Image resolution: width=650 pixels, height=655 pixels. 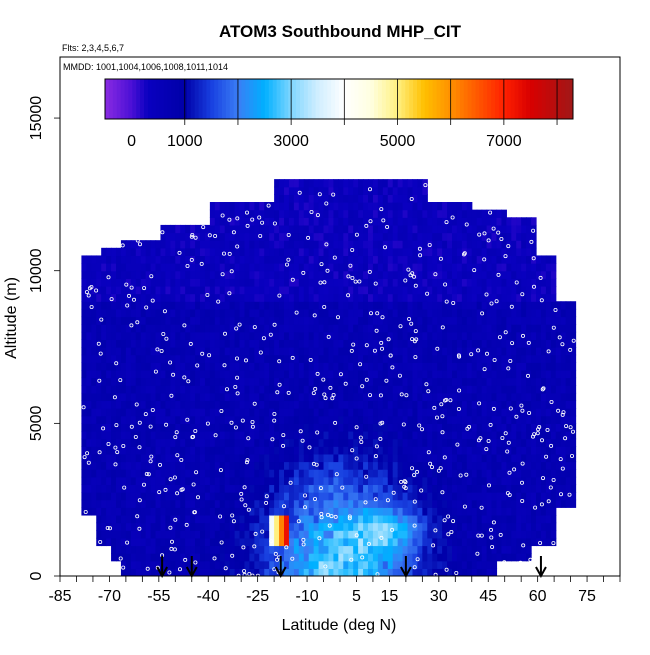 I want to click on observation-point, so click(x=444, y=457).